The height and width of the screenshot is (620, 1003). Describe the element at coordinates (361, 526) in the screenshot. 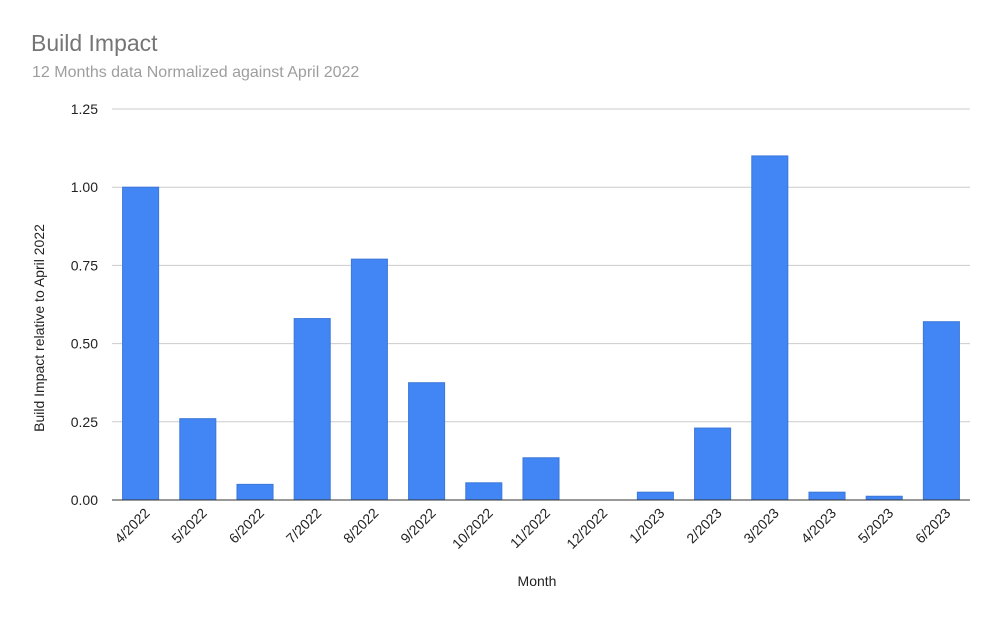

I see `x-tick-label: 8/2022` at that location.